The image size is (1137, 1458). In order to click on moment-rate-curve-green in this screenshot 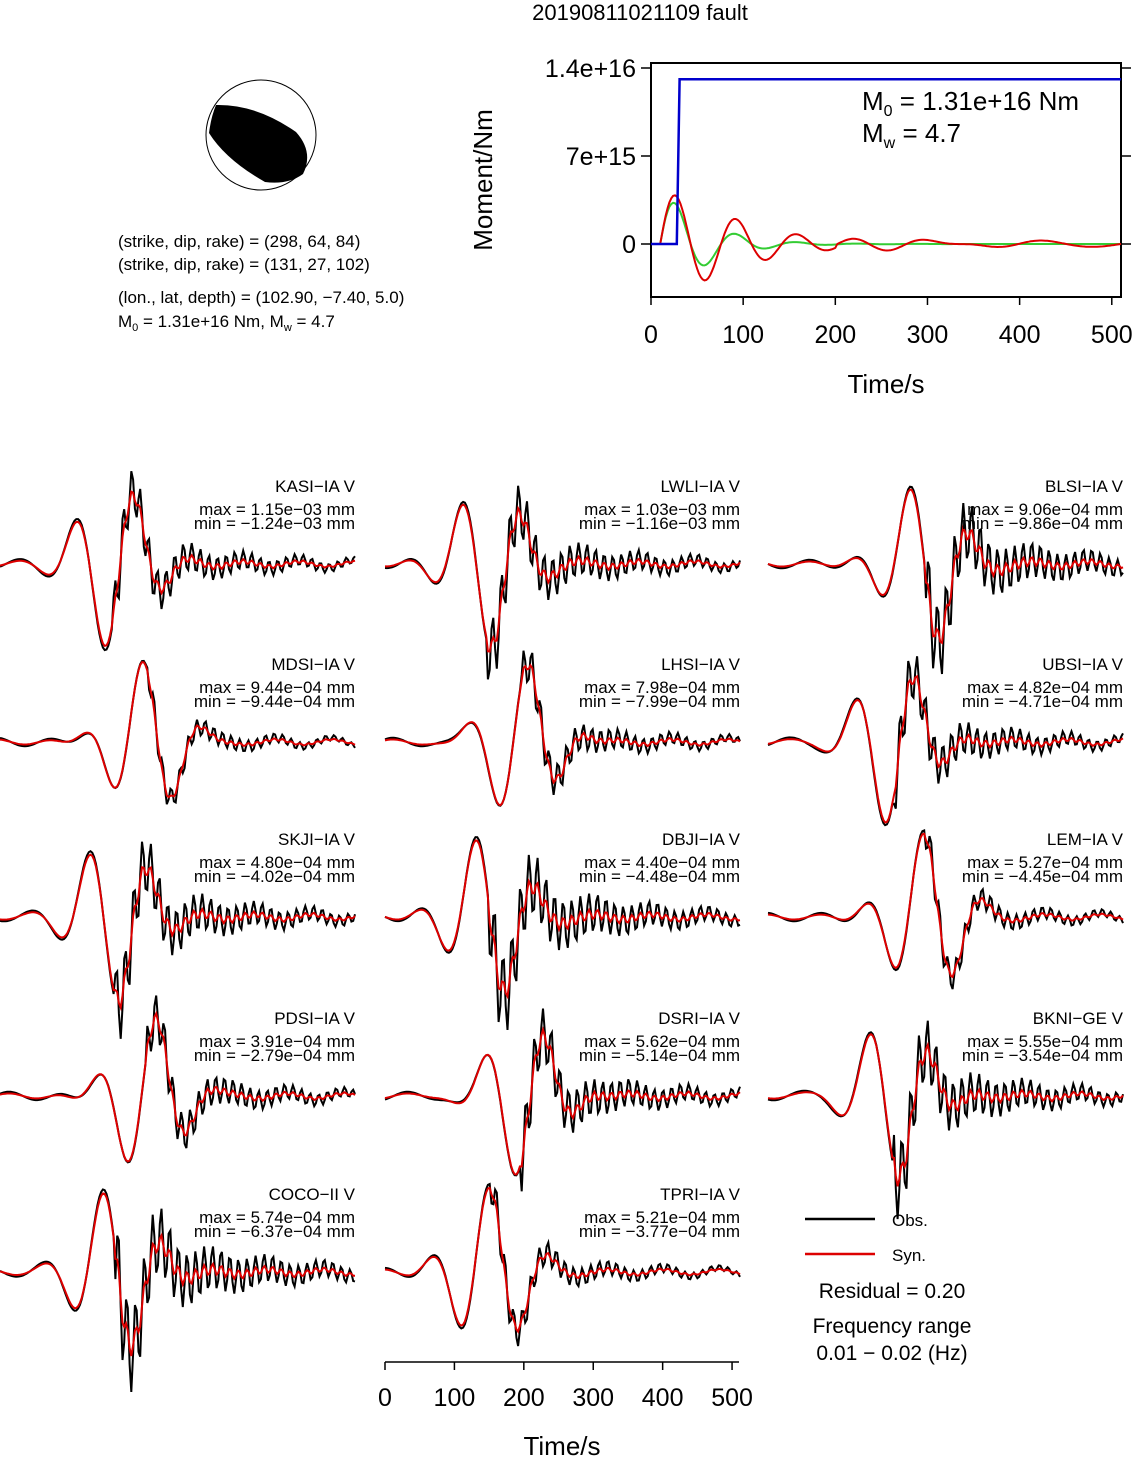, I will do `click(886, 234)`.